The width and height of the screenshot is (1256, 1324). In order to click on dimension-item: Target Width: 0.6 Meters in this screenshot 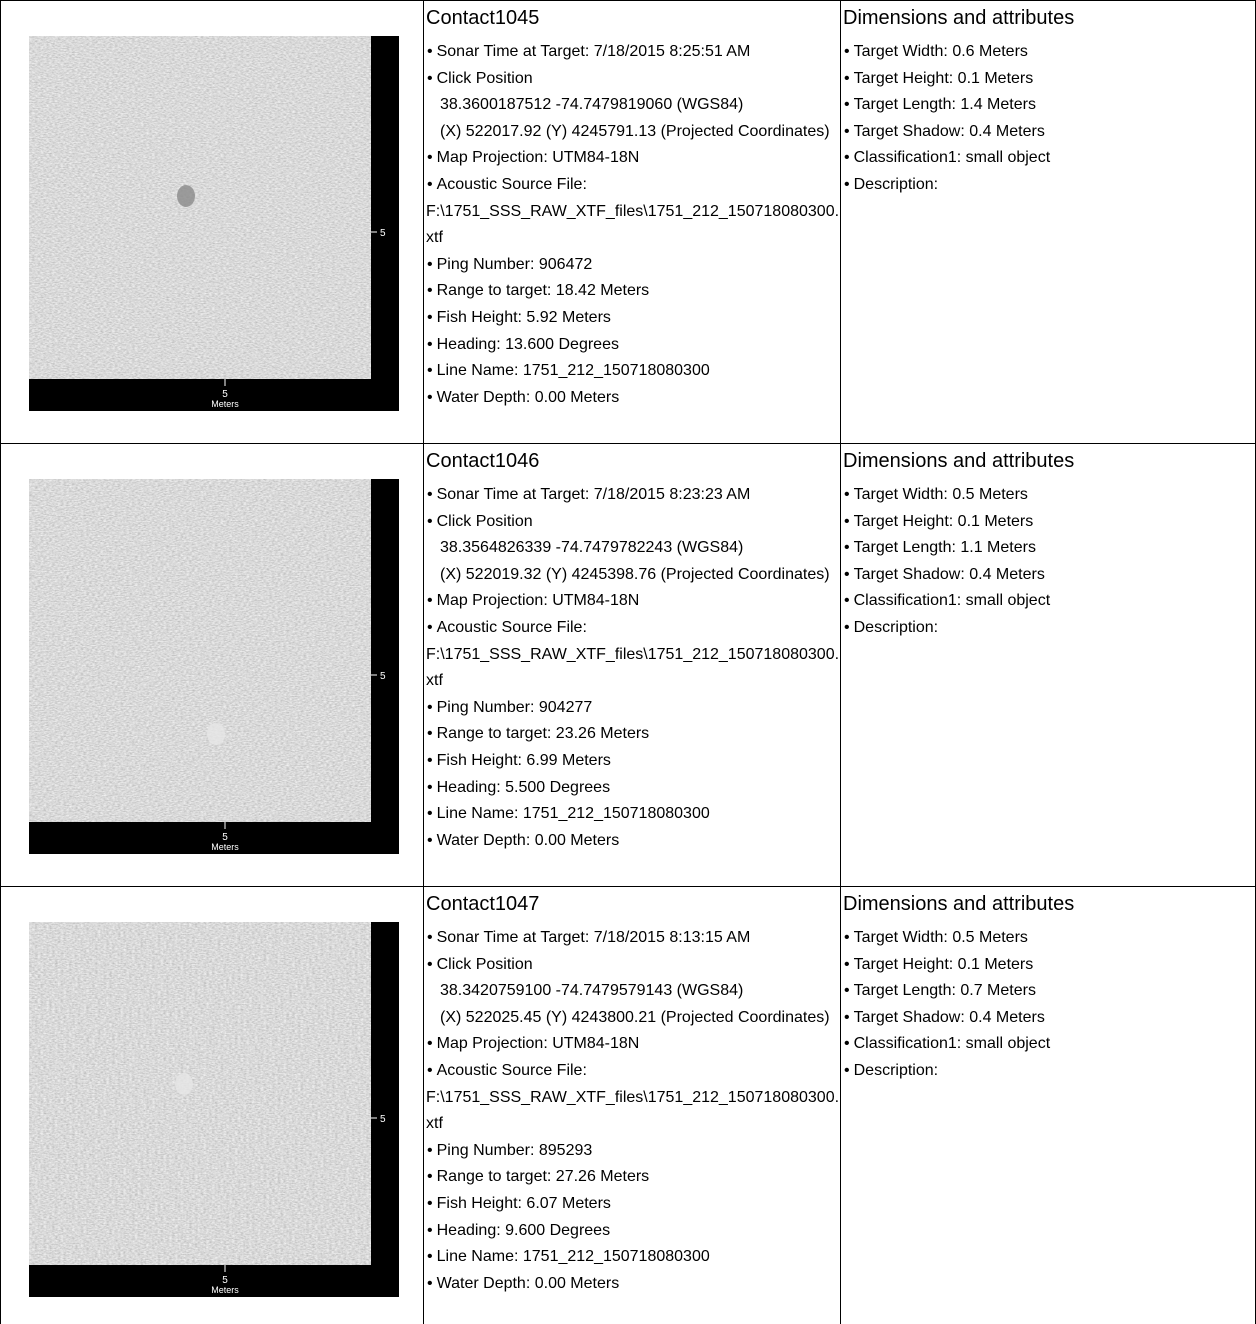, I will do `click(1049, 52)`.